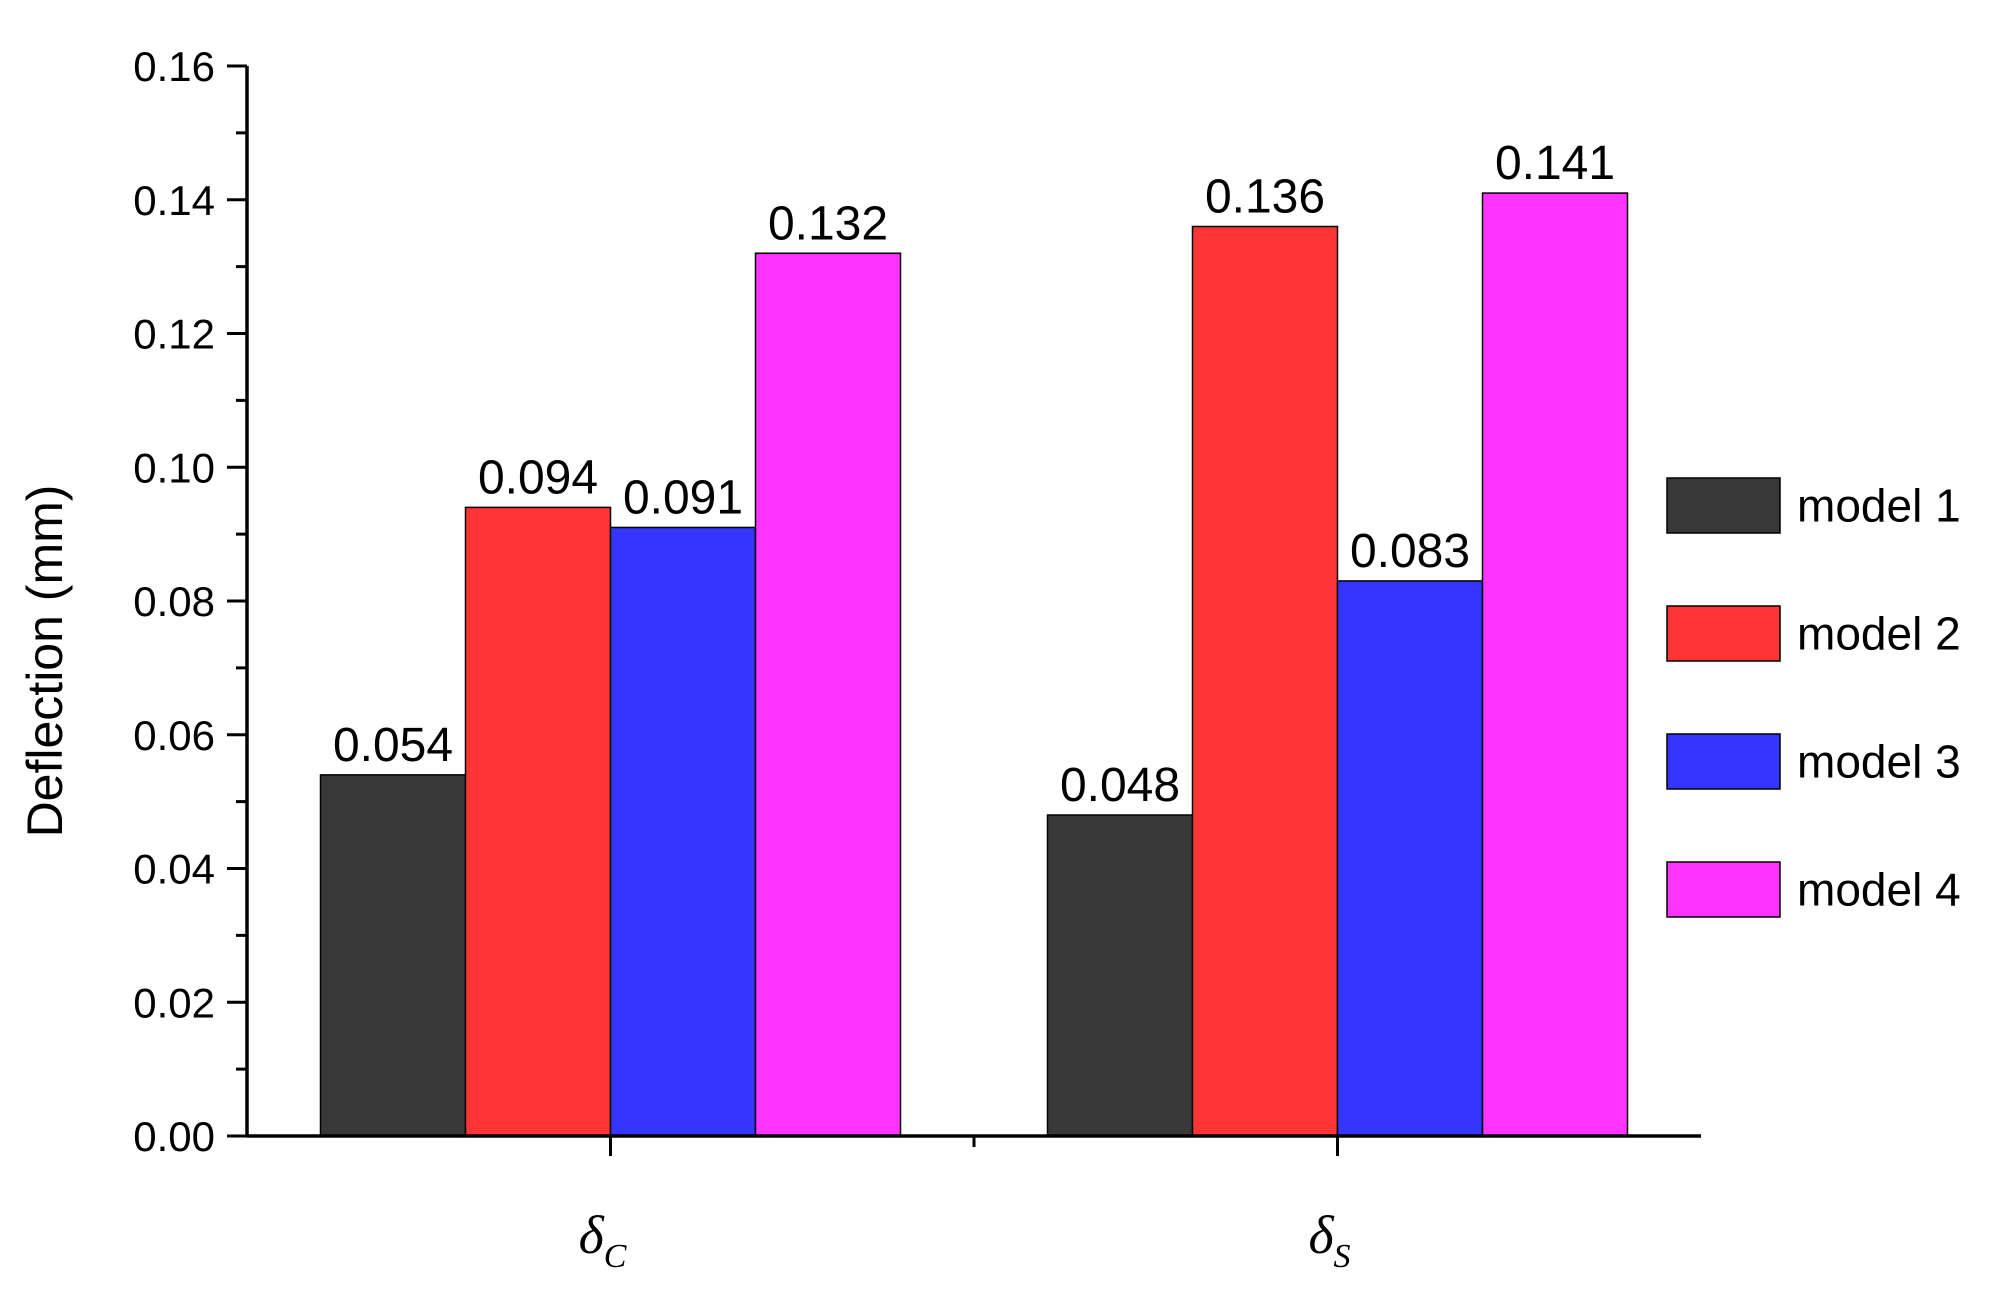  Describe the element at coordinates (1555, 163) in the screenshot. I see `data-label: 0.141` at that location.